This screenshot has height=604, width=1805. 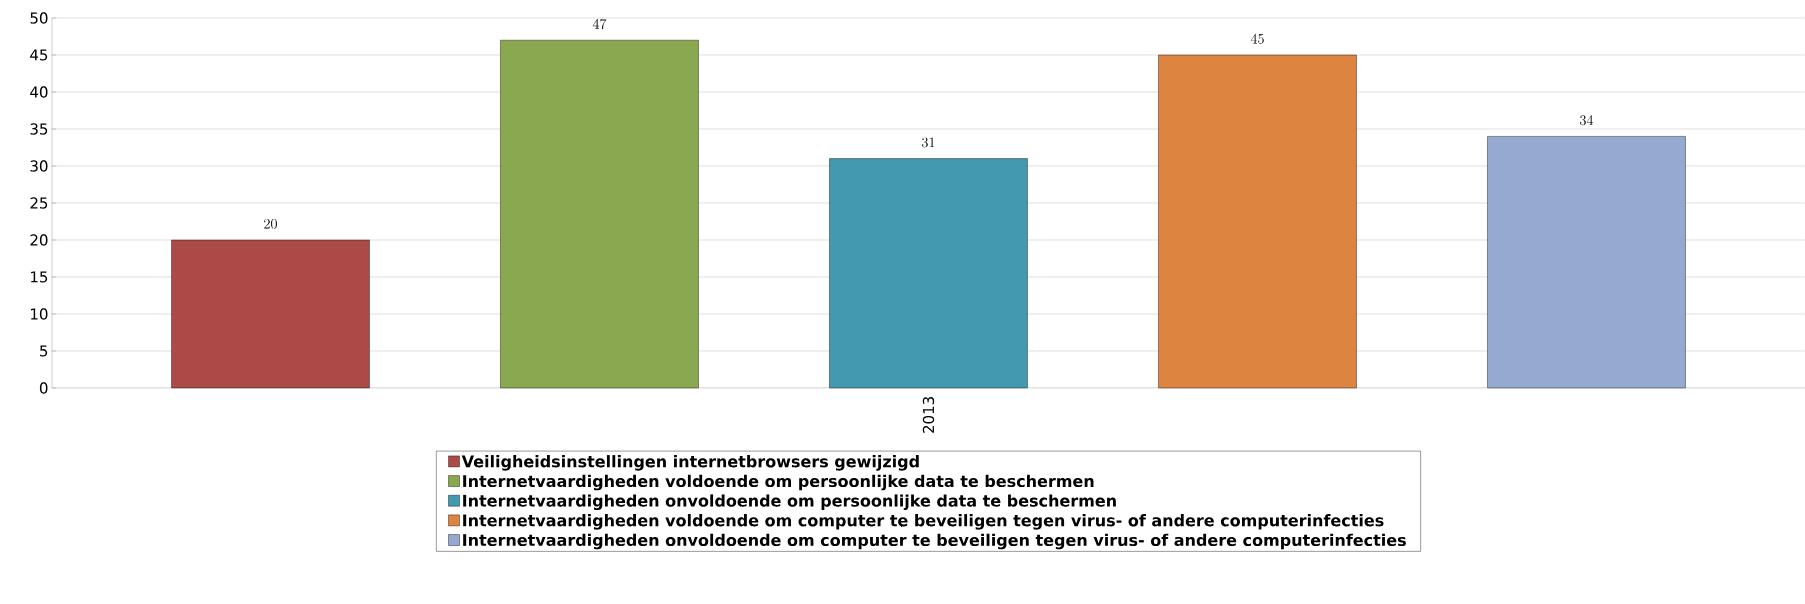 What do you see at coordinates (934, 541) in the screenshot?
I see `legend-label: Internetvaardigheden onvoldoende om computer te beveiligen tegen virus- of andere computerinfecties` at bounding box center [934, 541].